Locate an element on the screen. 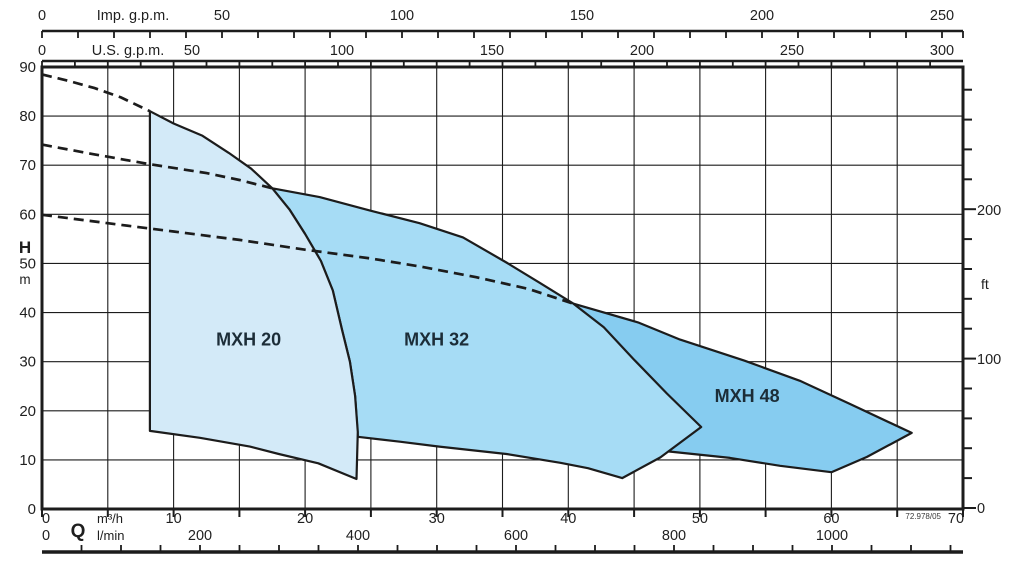 The height and width of the screenshot is (580, 1015). ft-axis: 200 100 0 ft is located at coordinates (982, 302).